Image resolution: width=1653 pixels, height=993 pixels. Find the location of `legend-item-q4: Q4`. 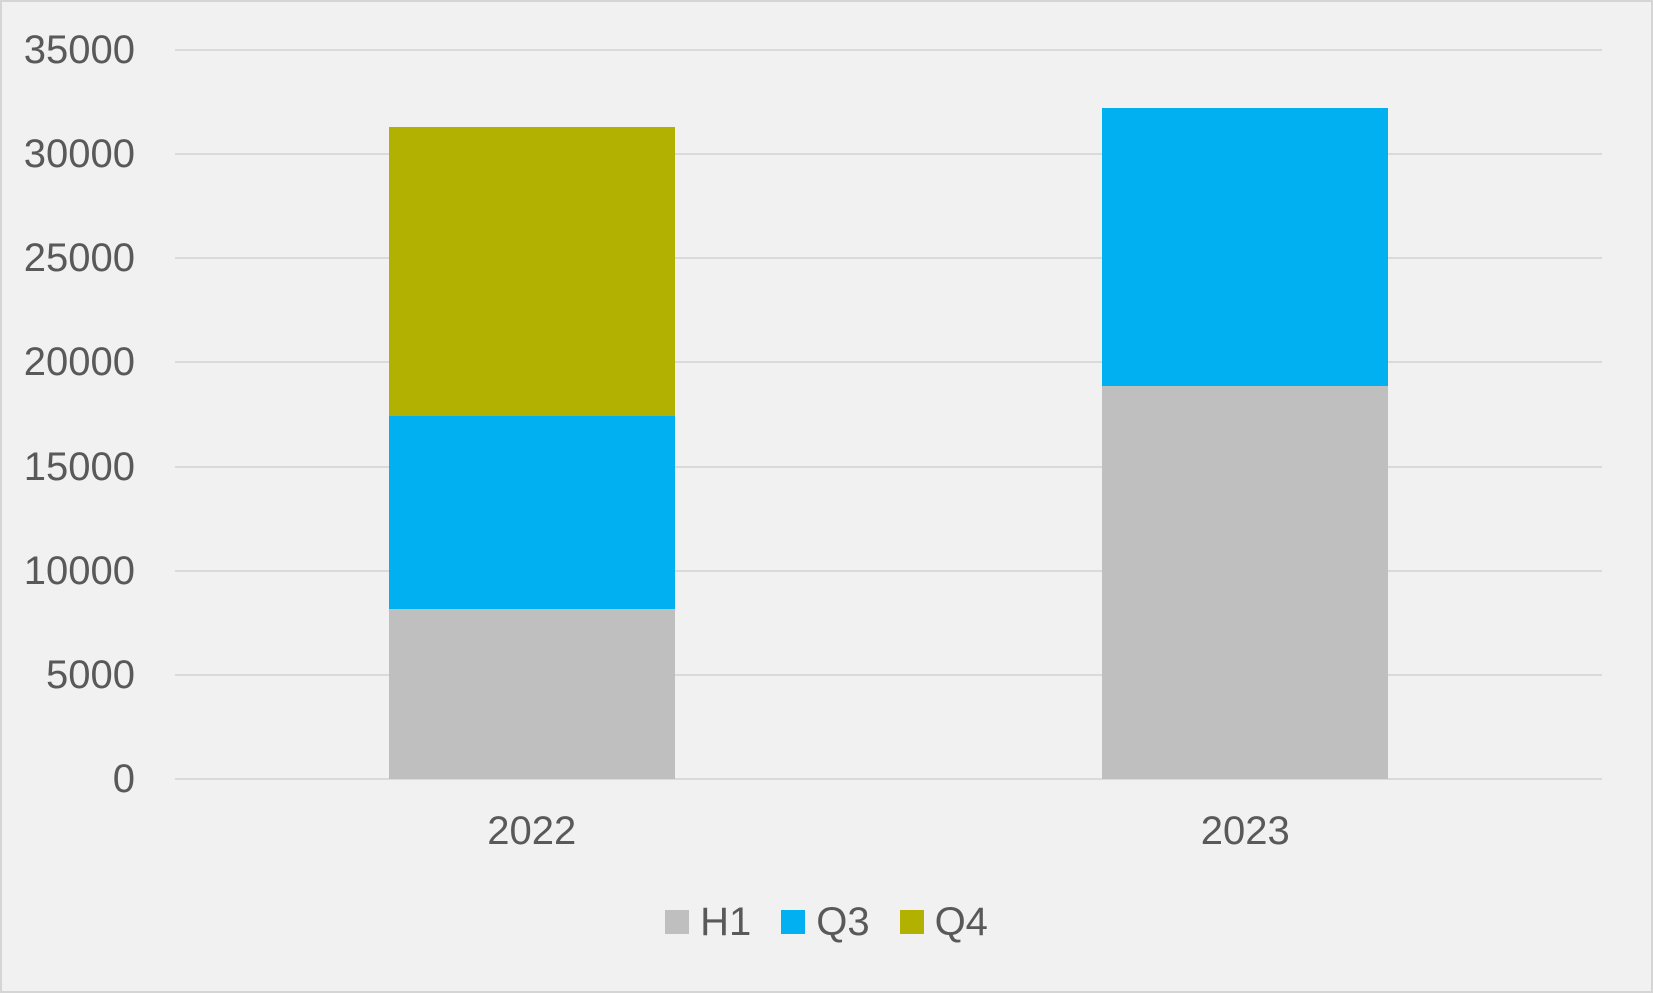

legend-item-q4: Q4 is located at coordinates (943, 922).